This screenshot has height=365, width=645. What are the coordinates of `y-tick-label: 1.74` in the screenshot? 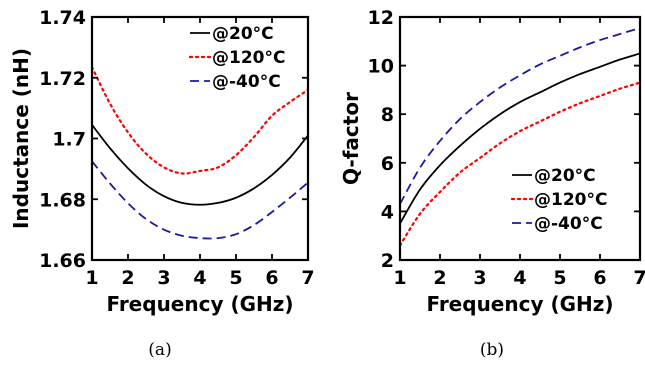 It's located at (62, 18).